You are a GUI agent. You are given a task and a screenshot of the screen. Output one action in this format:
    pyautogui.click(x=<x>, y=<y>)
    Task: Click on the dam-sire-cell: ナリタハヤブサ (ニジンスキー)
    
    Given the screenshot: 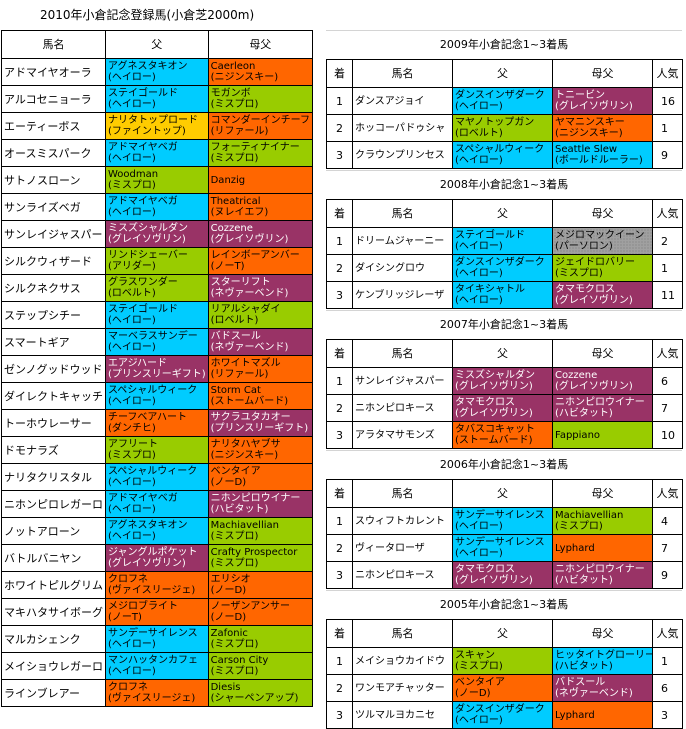 What is the action you would take?
    pyautogui.click(x=260, y=450)
    